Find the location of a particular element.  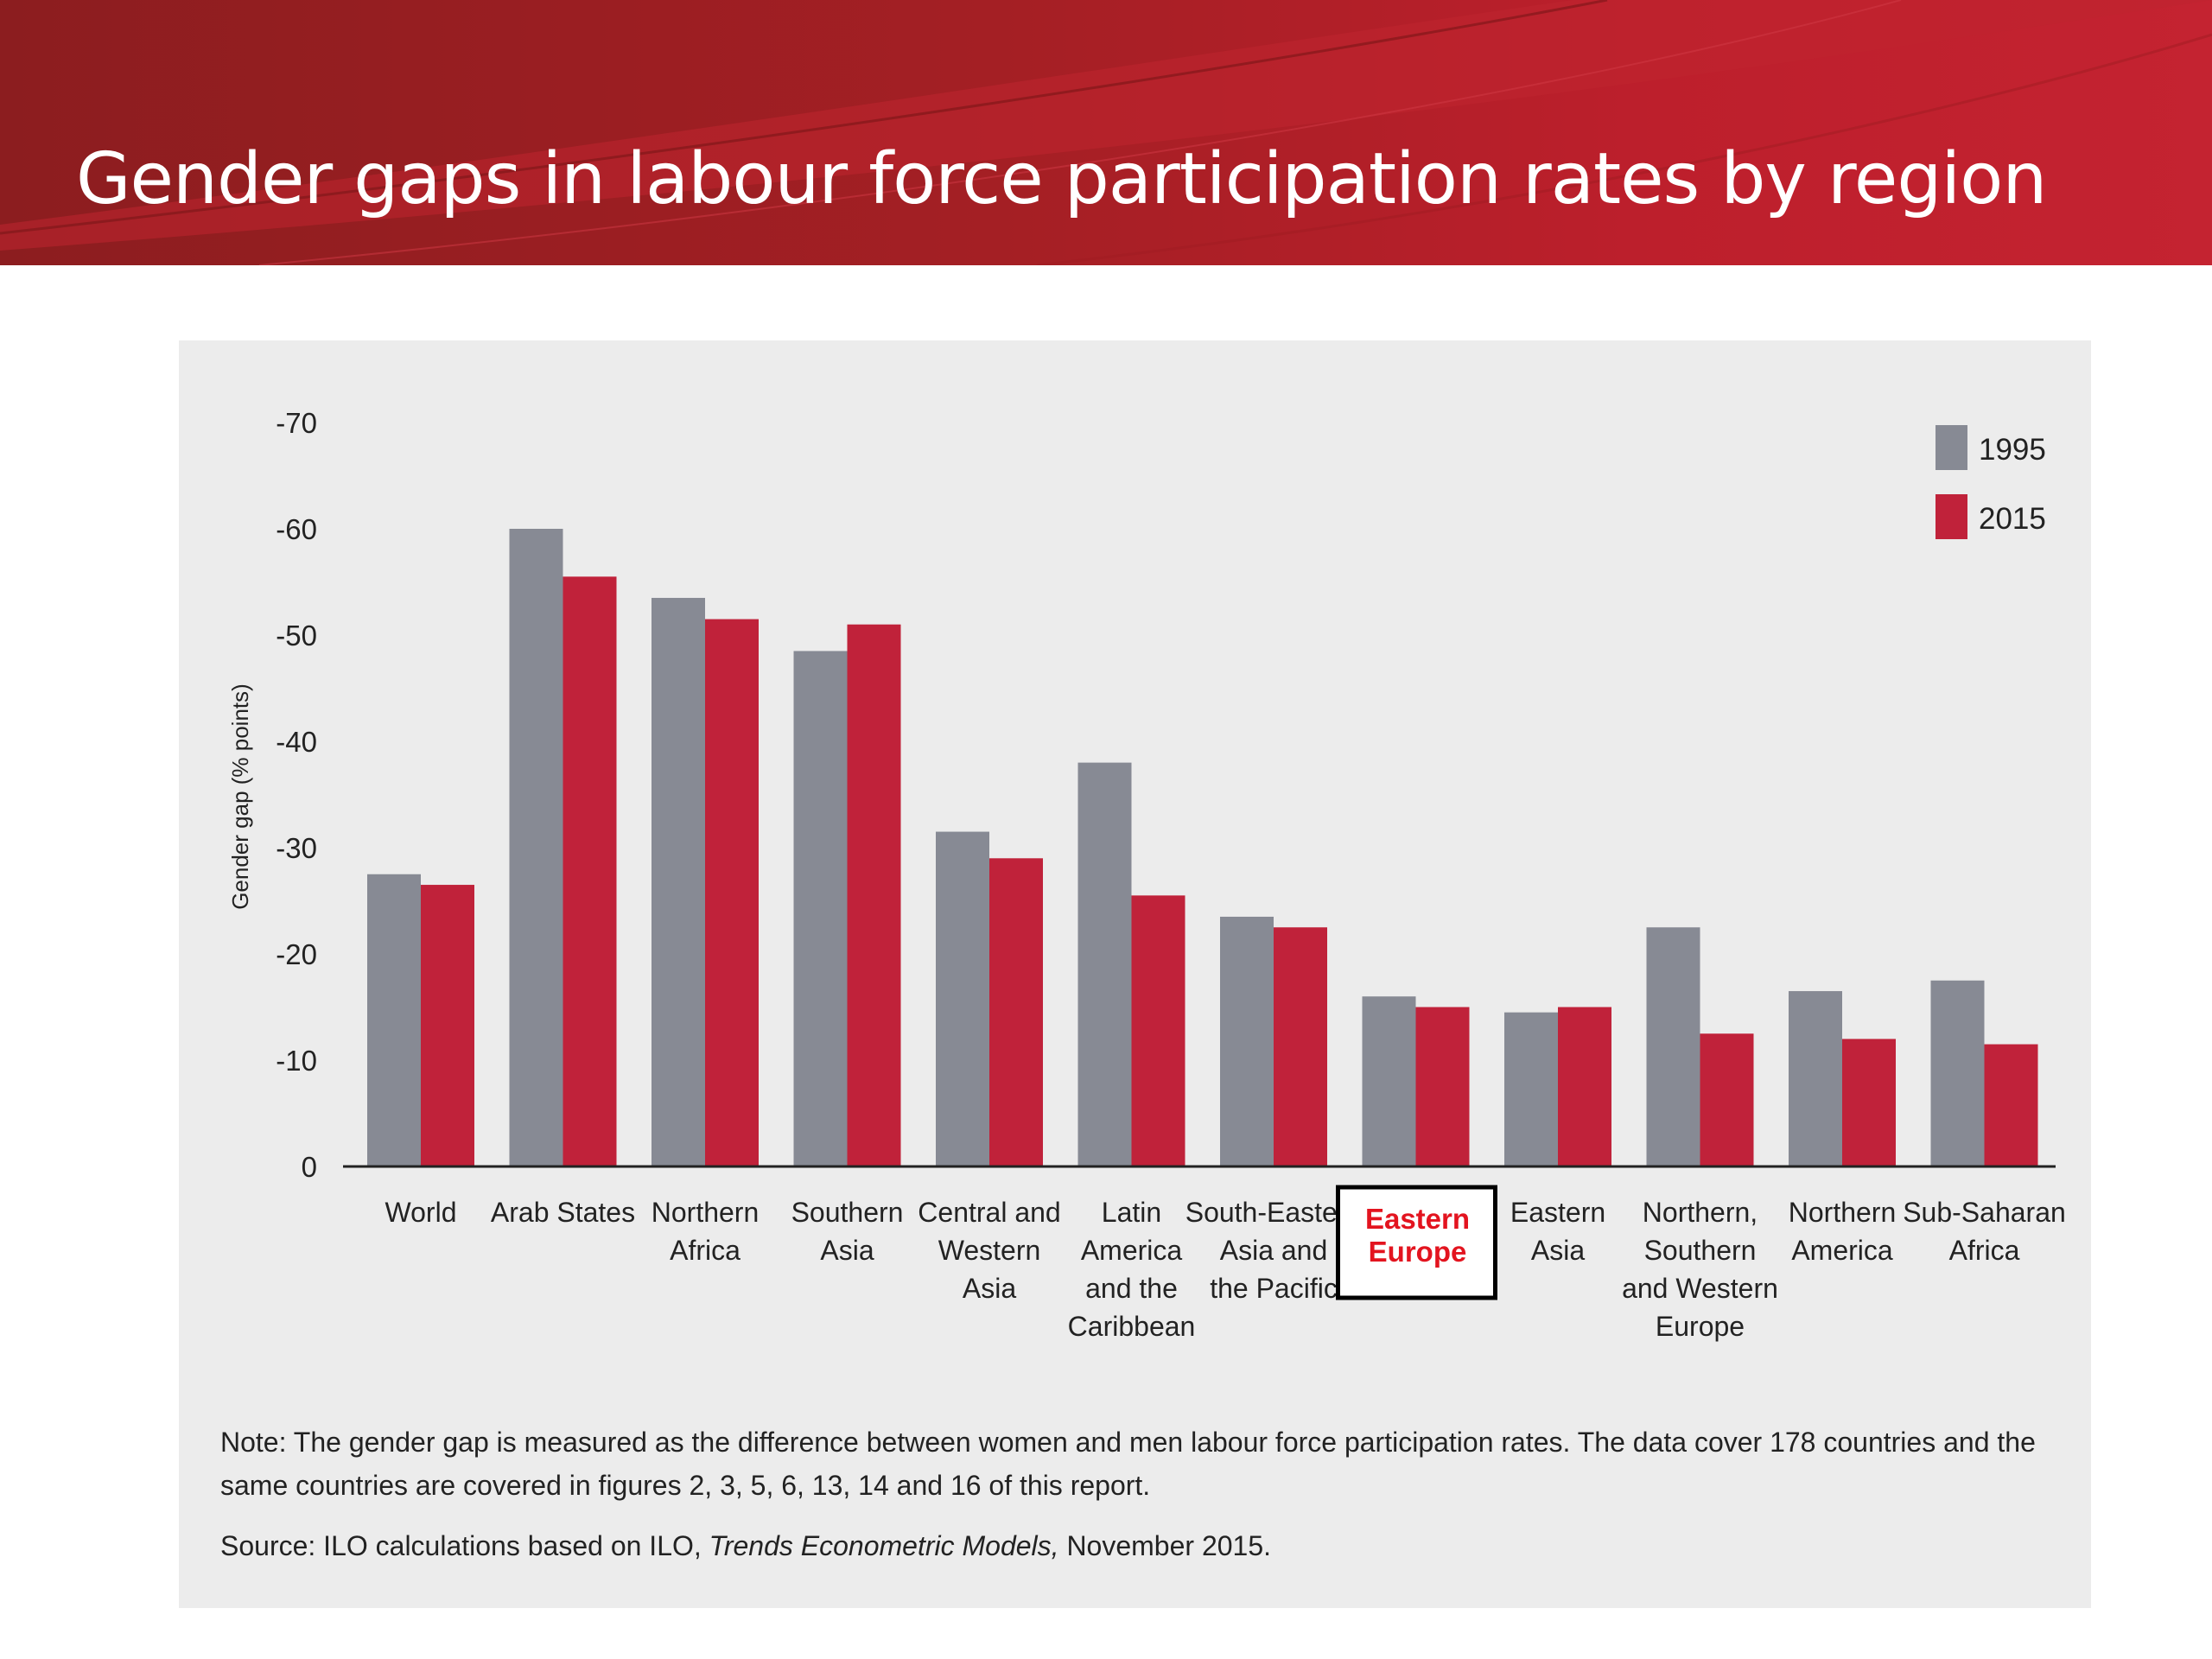

category-label: Arab States is located at coordinates (563, 1212).